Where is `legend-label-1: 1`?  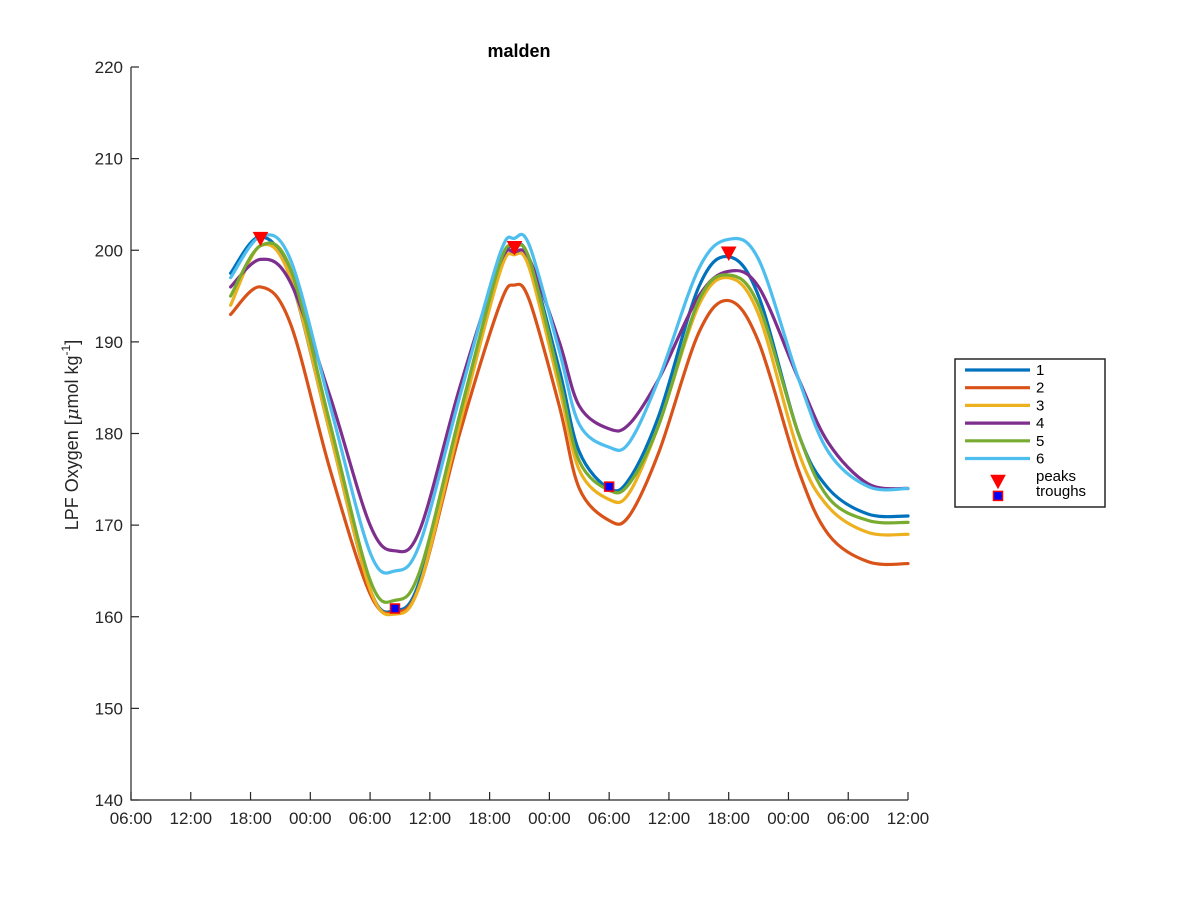
legend-label-1: 1 is located at coordinates (1040, 370).